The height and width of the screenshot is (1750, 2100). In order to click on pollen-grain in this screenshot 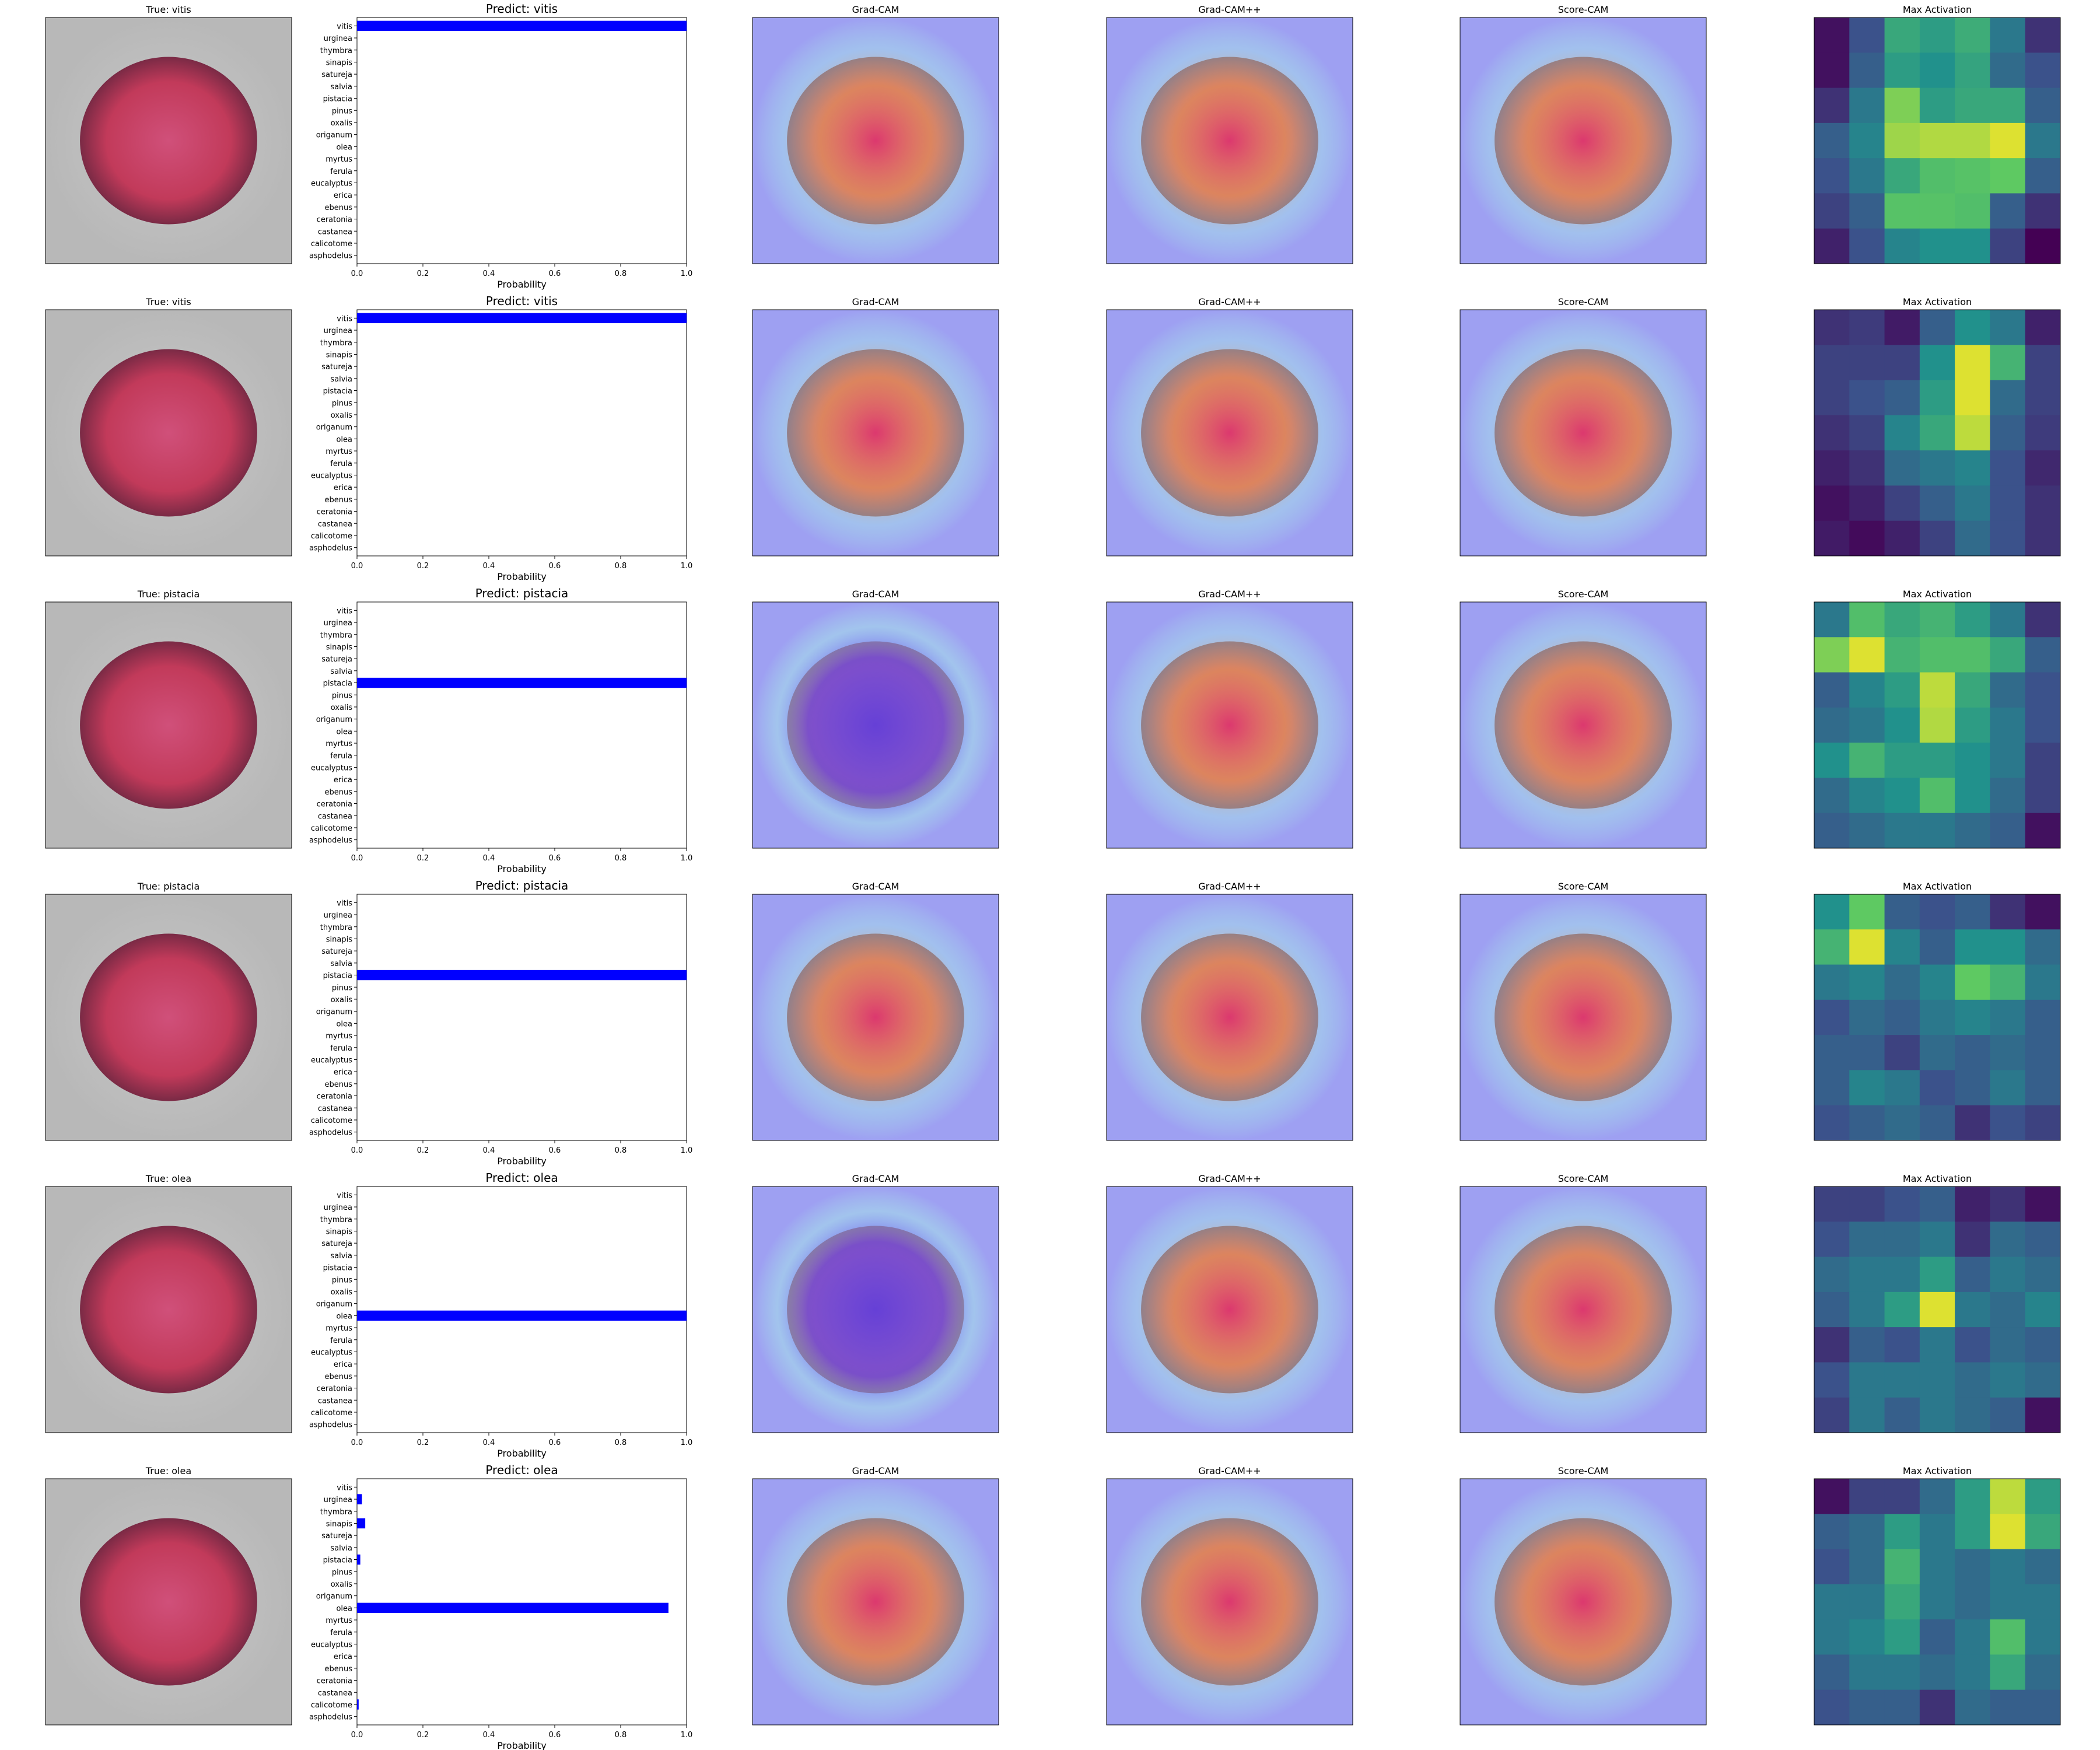, I will do `click(168, 433)`.